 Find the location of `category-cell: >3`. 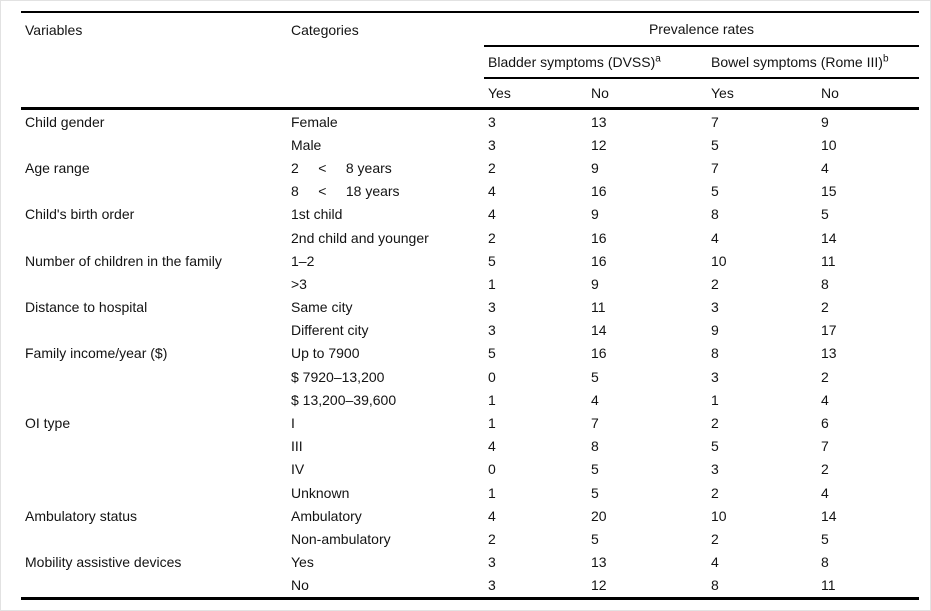

category-cell: >3 is located at coordinates (299, 283).